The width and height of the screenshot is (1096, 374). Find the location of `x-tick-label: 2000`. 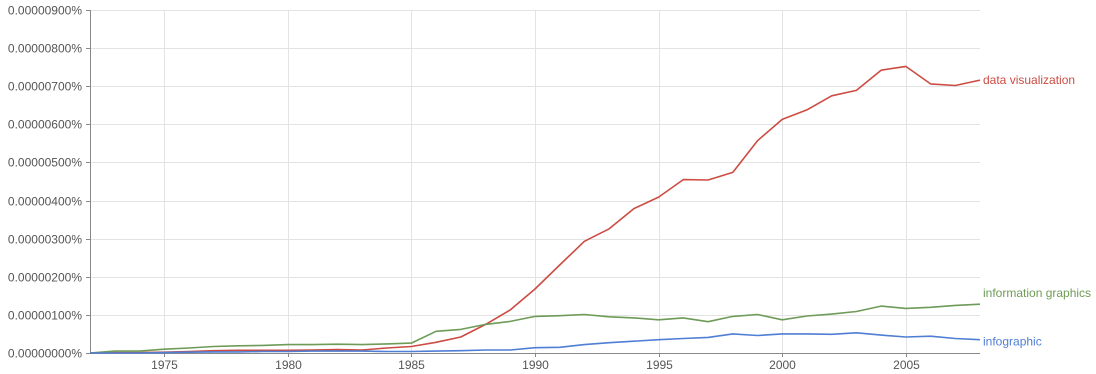

x-tick-label: 2000 is located at coordinates (782, 365).